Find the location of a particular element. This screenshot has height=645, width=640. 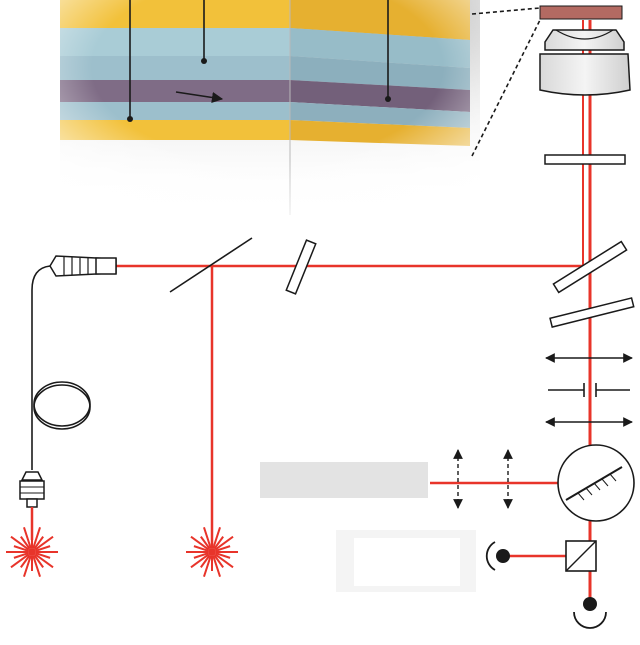

photodetector-side is located at coordinates (497, 556).